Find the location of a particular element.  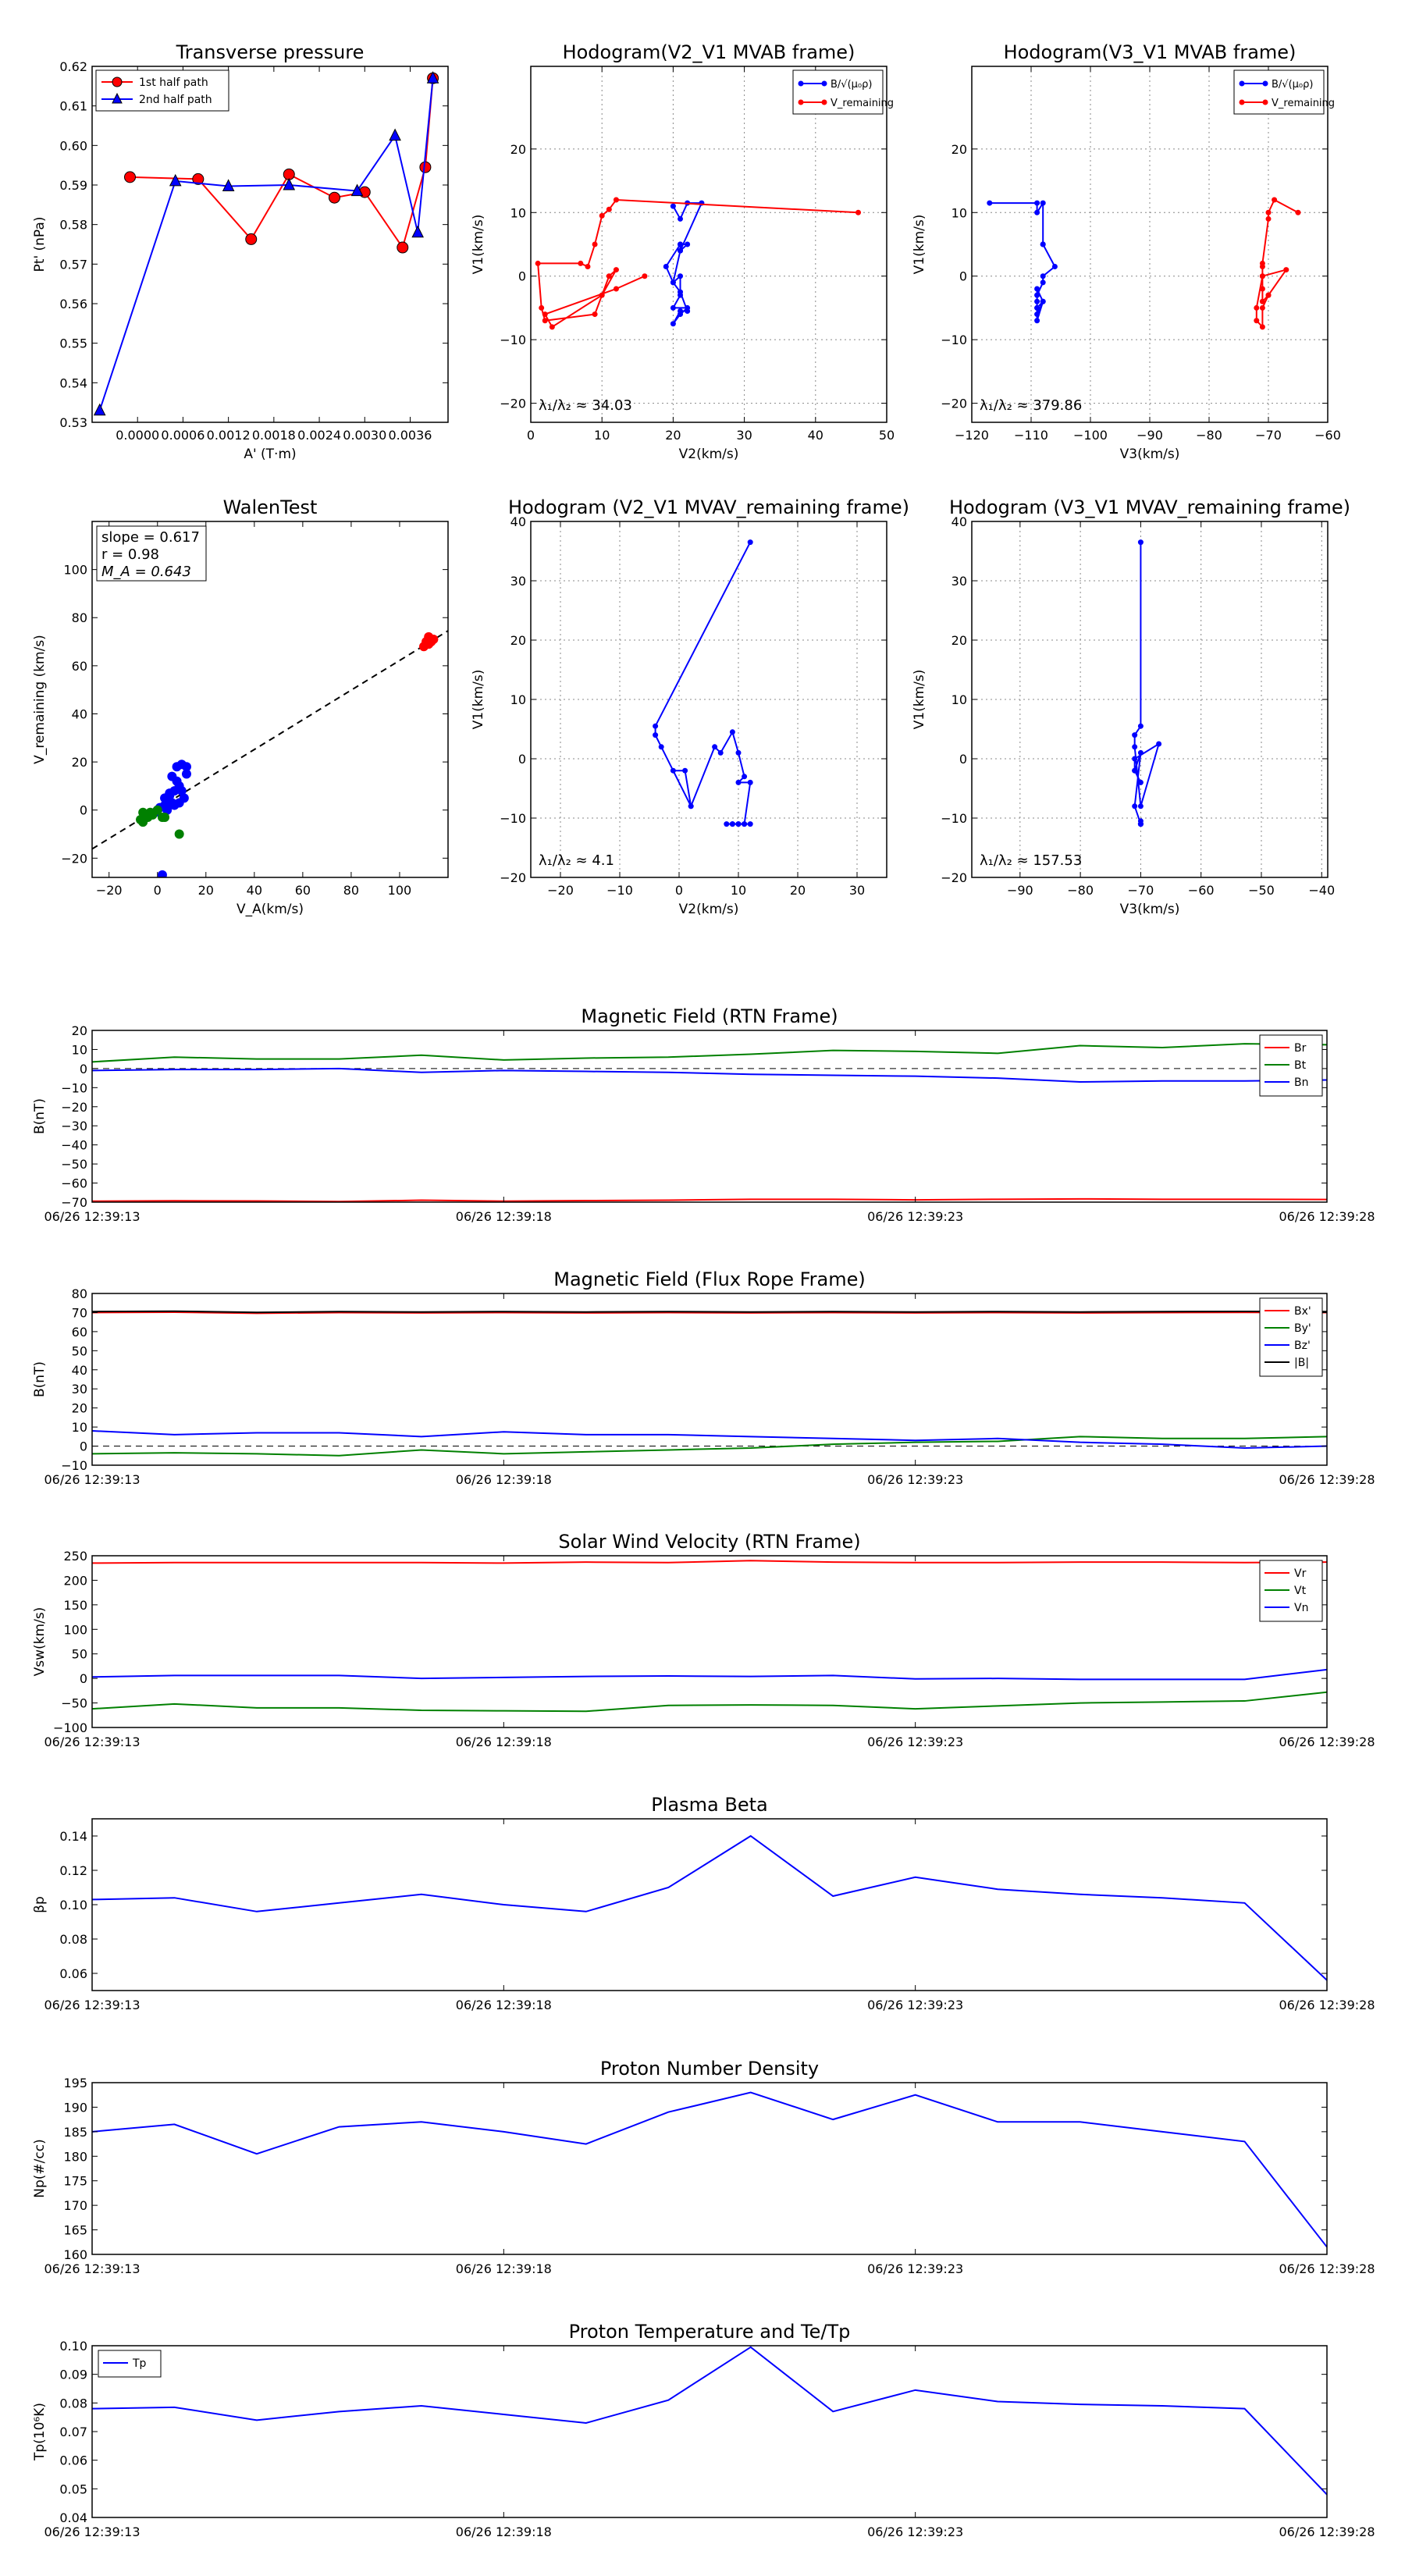

stats-ma: M_A = 0.643 is located at coordinates (146, 572).